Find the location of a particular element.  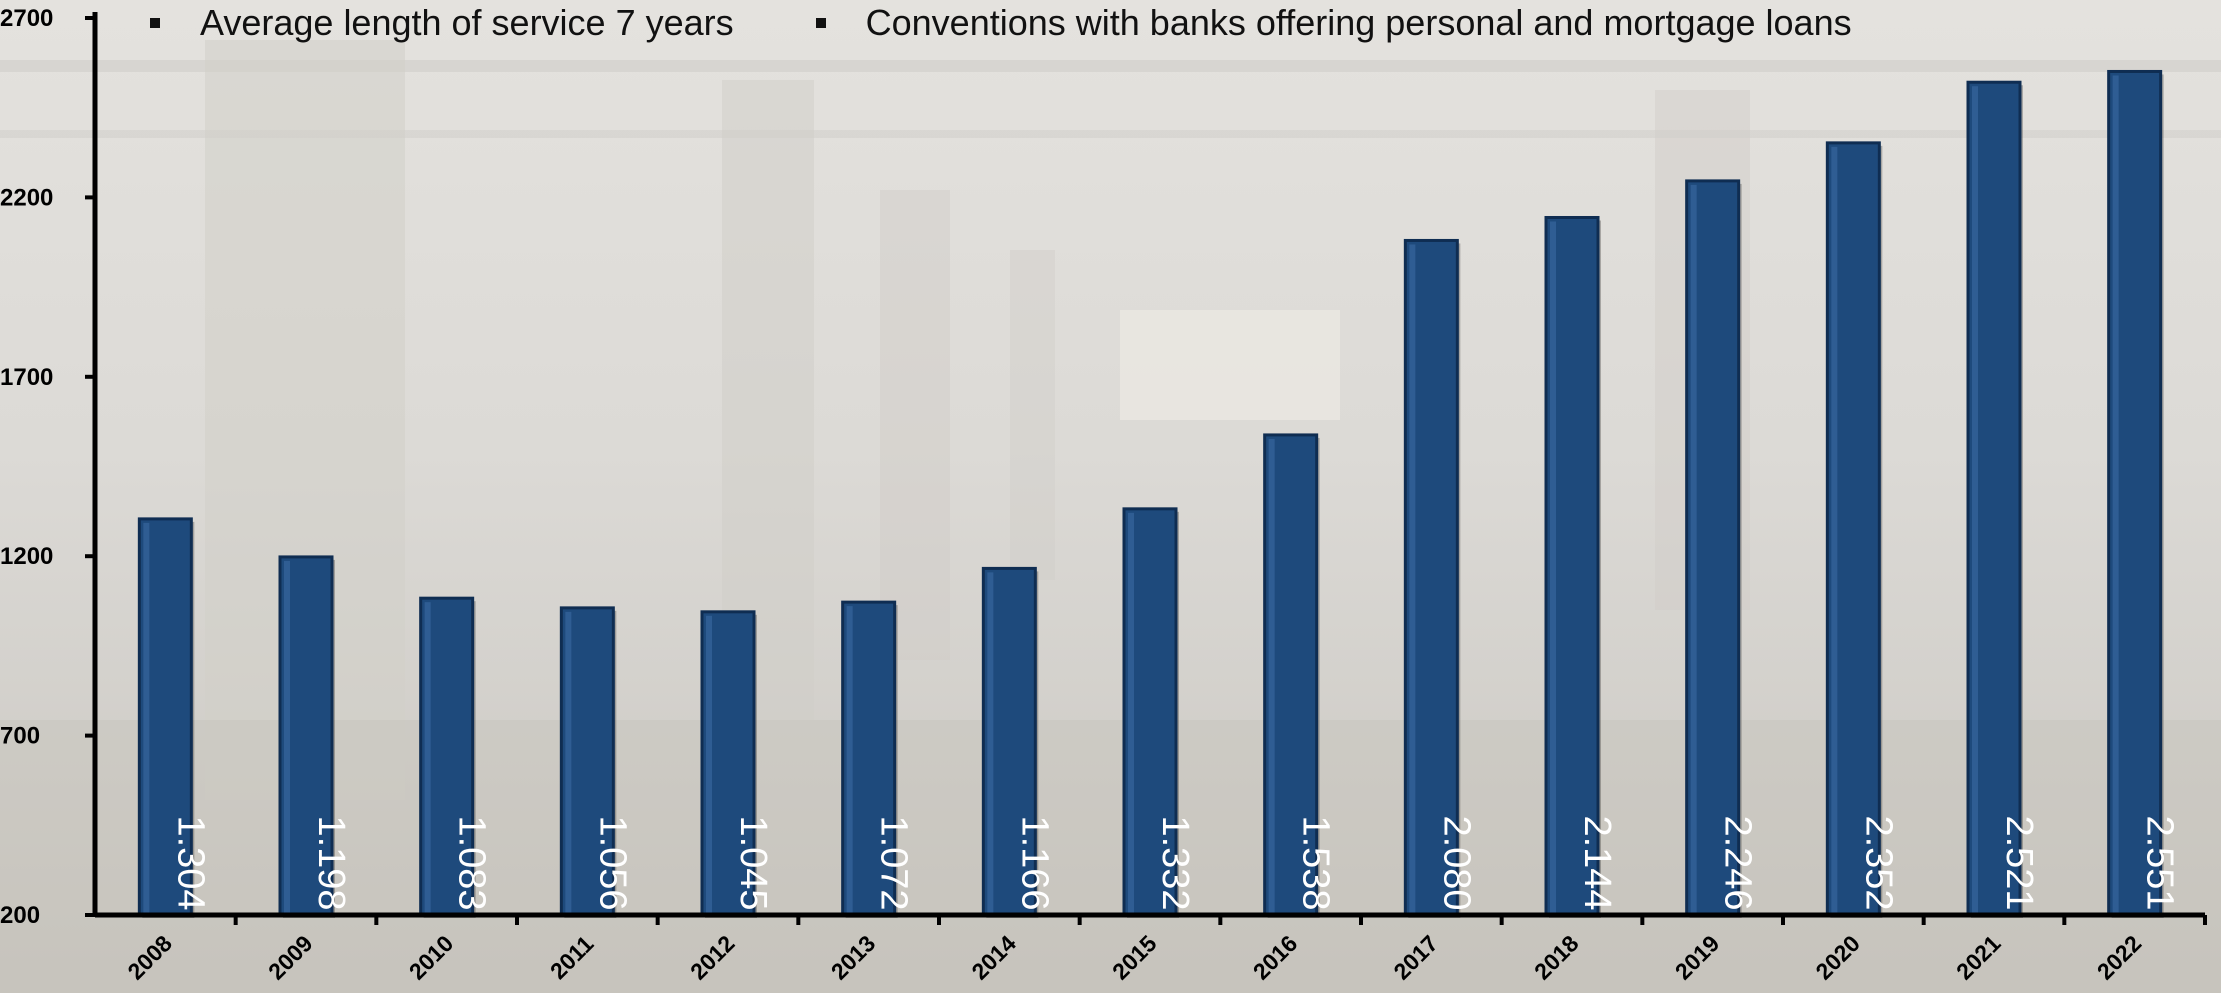

x-tick-label: 2018 is located at coordinates (1556, 957).